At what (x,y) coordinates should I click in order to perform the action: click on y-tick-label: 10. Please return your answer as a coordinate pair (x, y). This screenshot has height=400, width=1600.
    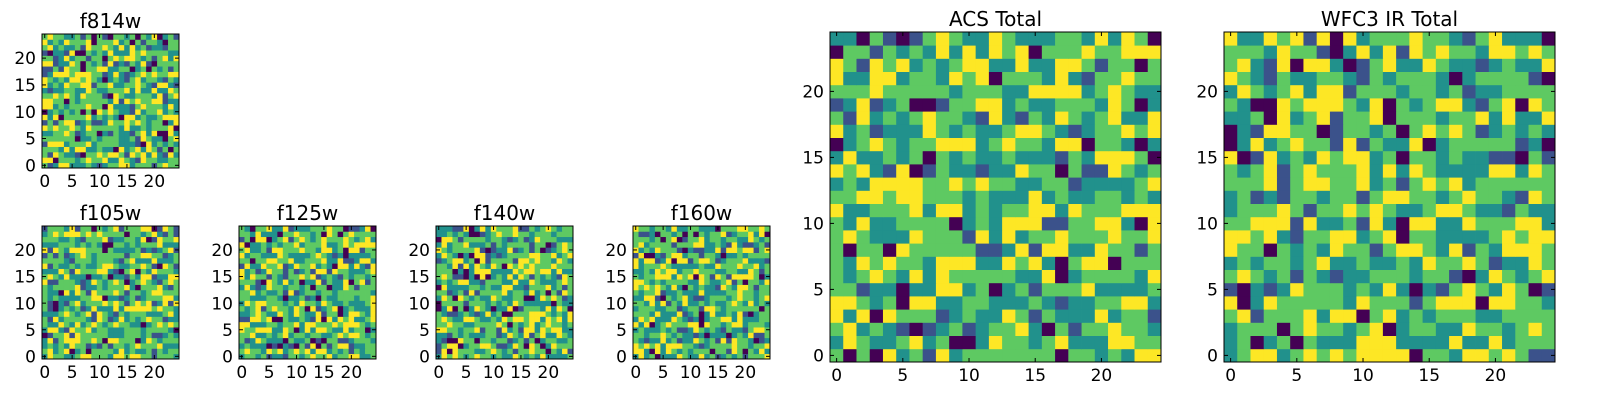
    Looking at the image, I should click on (222, 304).